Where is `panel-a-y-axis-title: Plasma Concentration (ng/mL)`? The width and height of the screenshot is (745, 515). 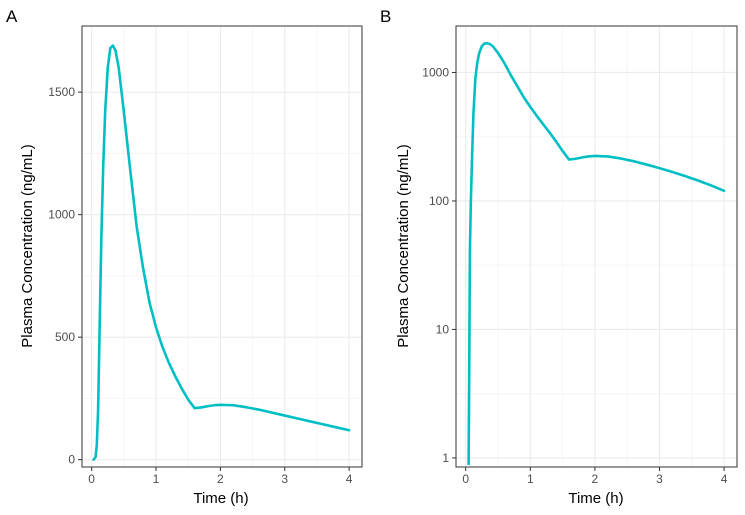
panel-a-y-axis-title: Plasma Concentration (ng/mL) is located at coordinates (27, 245).